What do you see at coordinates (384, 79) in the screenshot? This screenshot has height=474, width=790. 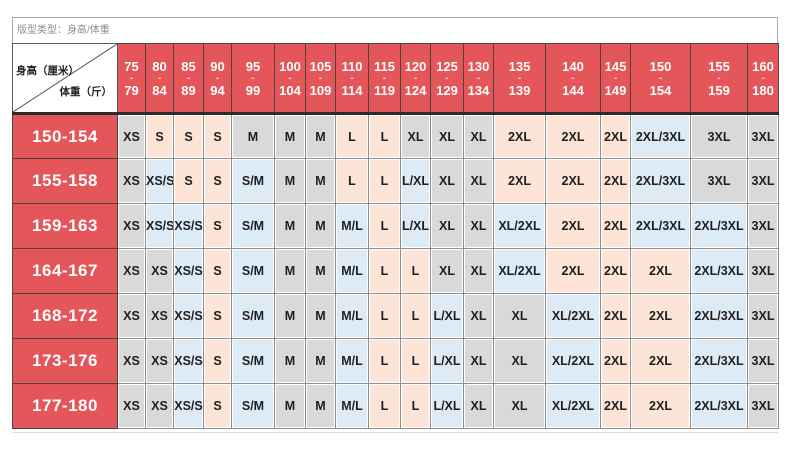 I see `weight-range-header: 115-119` at bounding box center [384, 79].